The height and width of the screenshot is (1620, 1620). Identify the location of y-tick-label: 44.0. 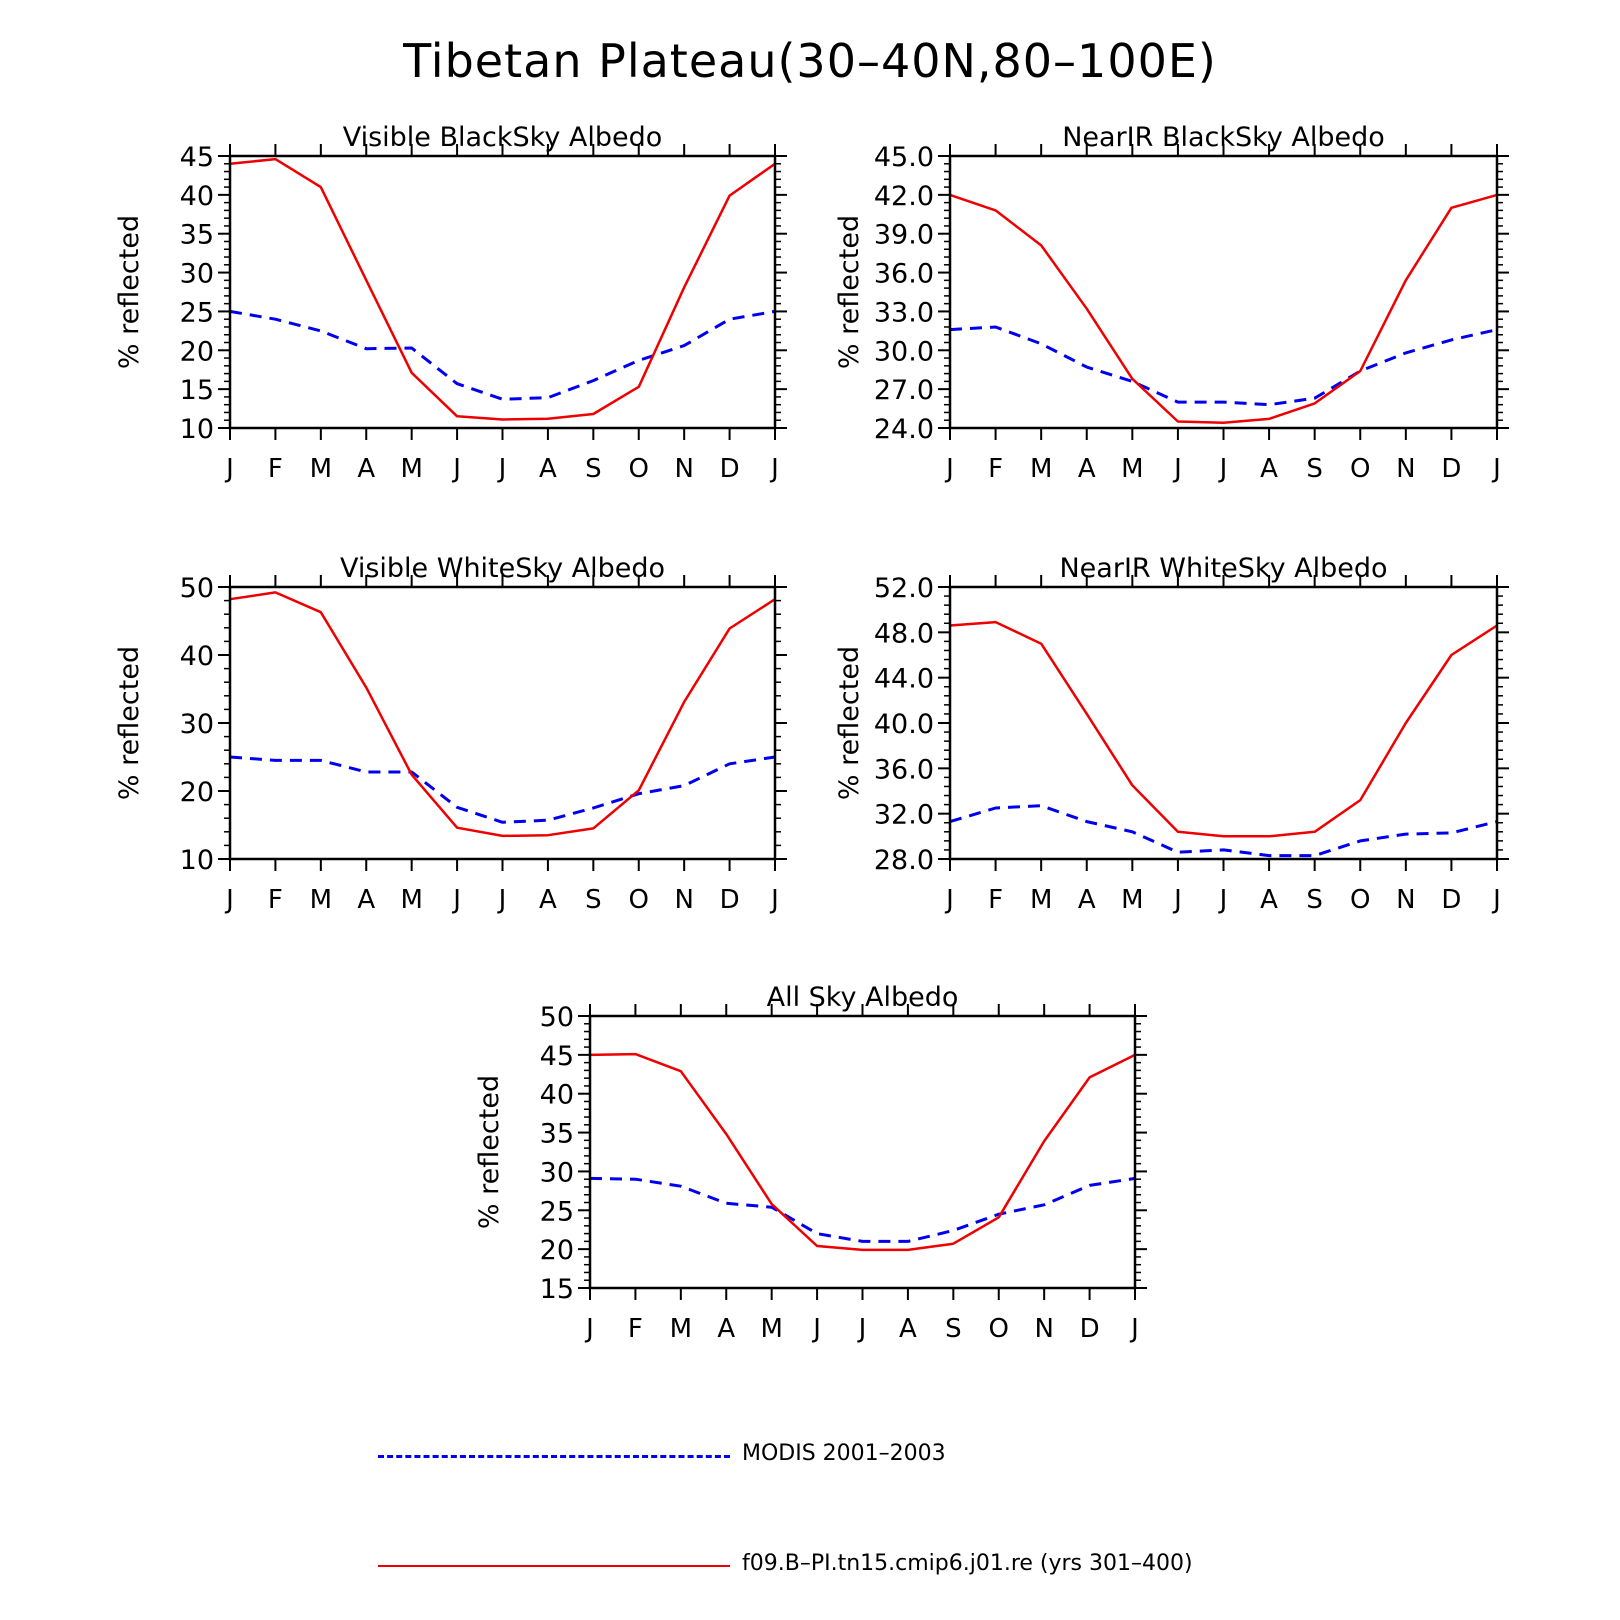
(904, 679).